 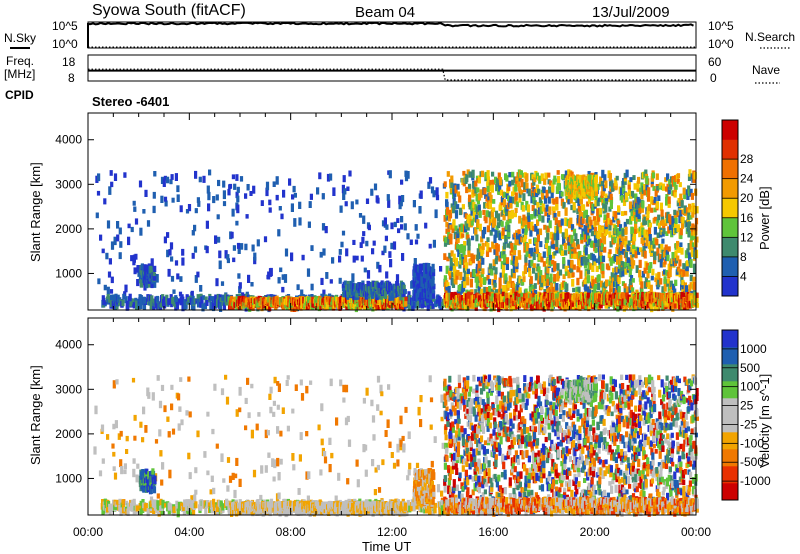 What do you see at coordinates (169, 10) in the screenshot?
I see `station-title: Syowa South (fitACF)` at bounding box center [169, 10].